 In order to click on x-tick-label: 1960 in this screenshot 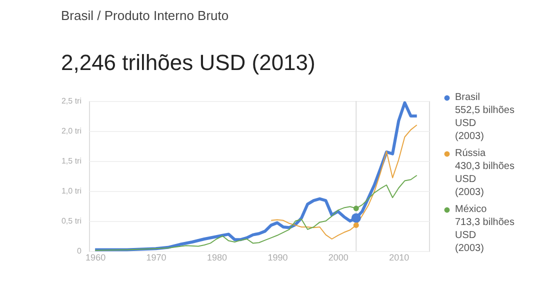, I will do `click(96, 257)`.